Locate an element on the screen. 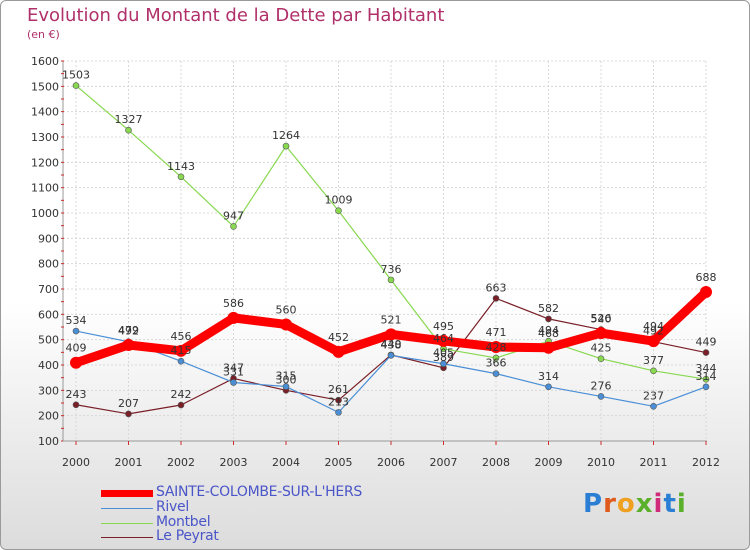 The image size is (750, 550). data-label-sainte-colombe: 479 is located at coordinates (128, 330).